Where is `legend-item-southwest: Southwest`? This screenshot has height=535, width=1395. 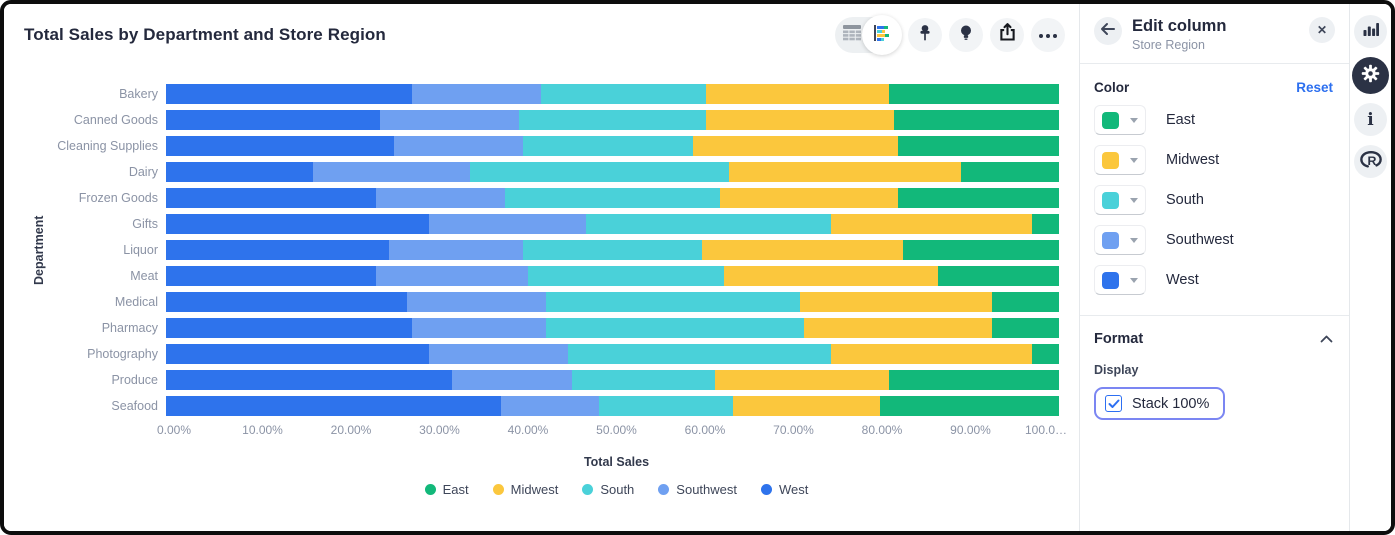 legend-item-southwest: Southwest is located at coordinates (697, 489).